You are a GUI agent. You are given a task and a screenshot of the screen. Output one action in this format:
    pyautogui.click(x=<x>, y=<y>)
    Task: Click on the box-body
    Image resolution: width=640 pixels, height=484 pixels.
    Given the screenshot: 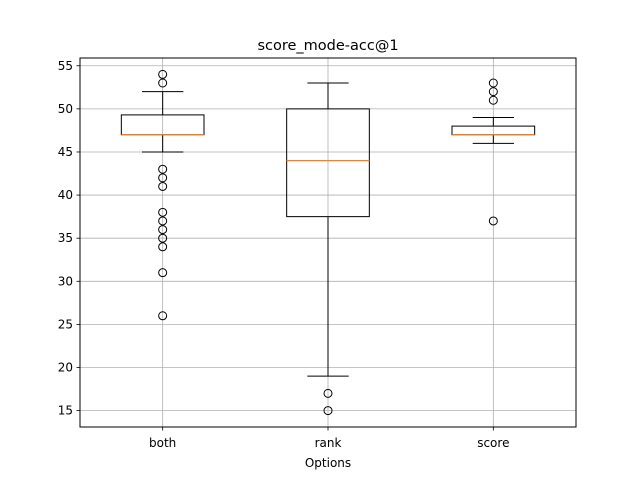 What is the action you would take?
    pyautogui.click(x=328, y=163)
    